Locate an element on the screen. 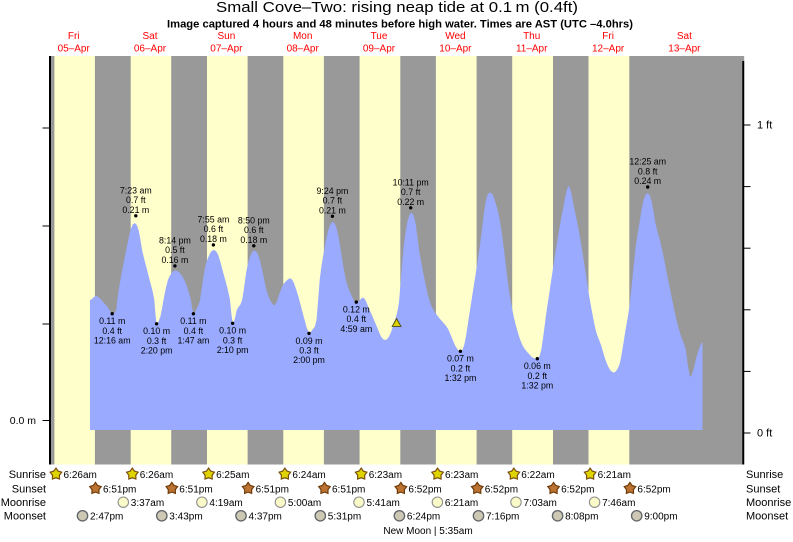 The width and height of the screenshot is (793, 542). svg-text: 3:43pm is located at coordinates (185, 517).